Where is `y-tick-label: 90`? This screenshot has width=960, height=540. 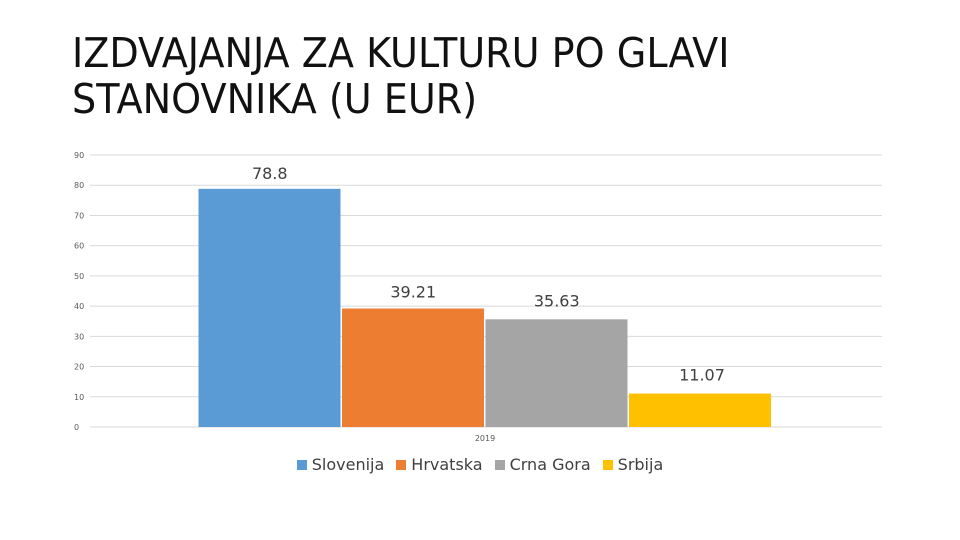 y-tick-label: 90 is located at coordinates (79, 155).